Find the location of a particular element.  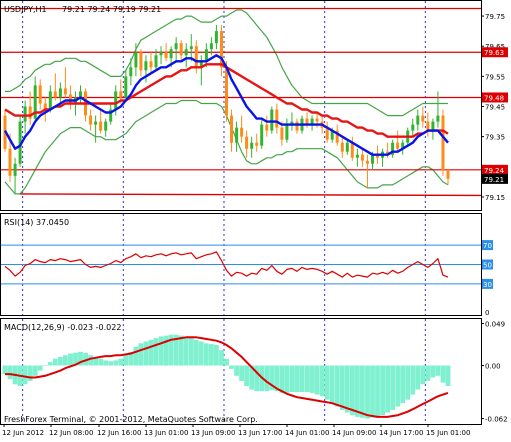

trend-line is located at coordinates (251, 195).